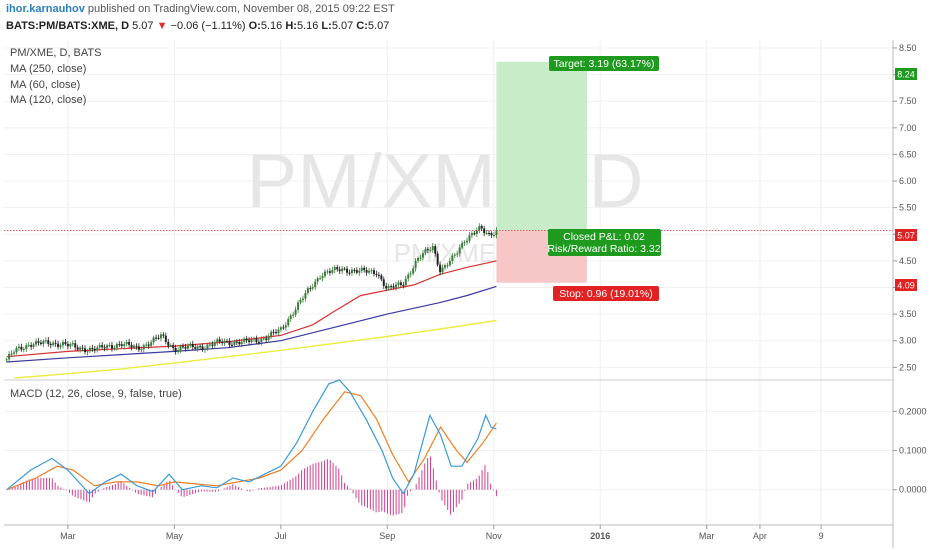 The width and height of the screenshot is (932, 550). I want to click on macd-tick-2: 0.0000, so click(913, 490).